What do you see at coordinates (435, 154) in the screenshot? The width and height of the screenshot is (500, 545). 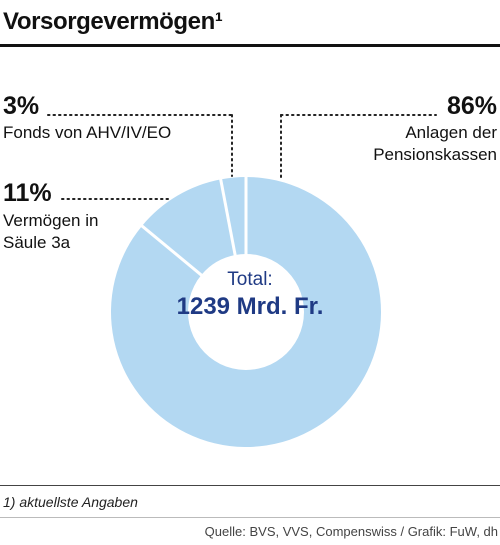 I see `slice-label-pensionskassen-line2: Pensionskassen` at bounding box center [435, 154].